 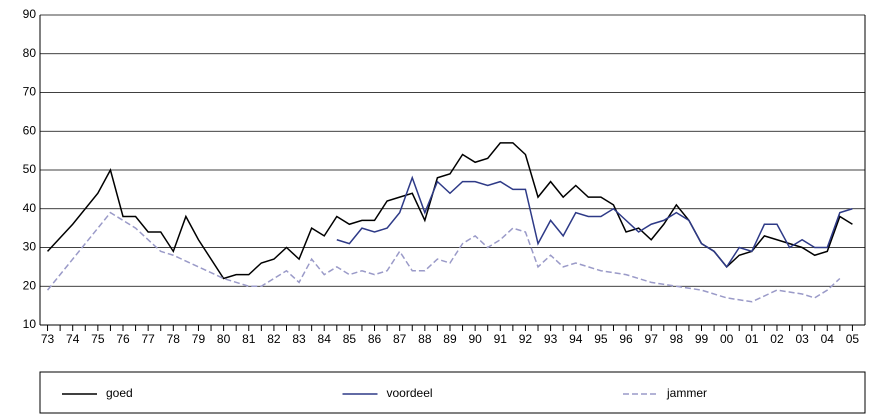 I want to click on x-tick-label: 94, so click(x=576, y=339).